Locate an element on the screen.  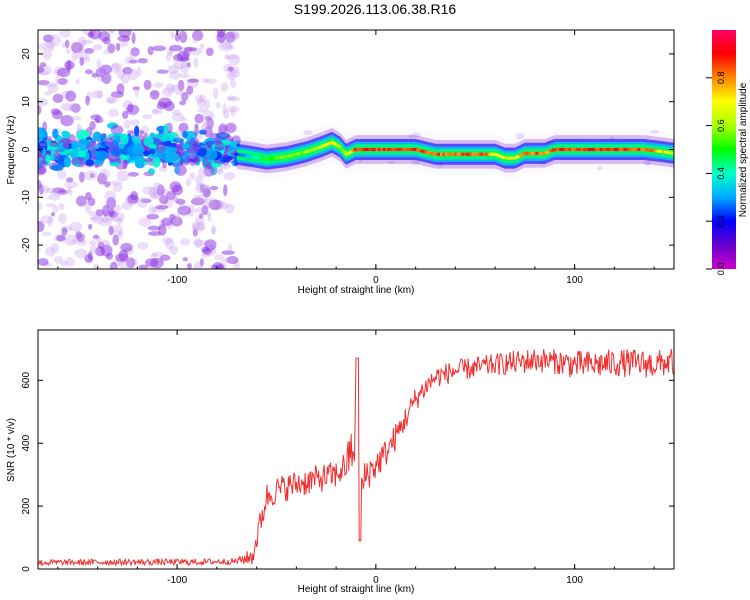
colorbar-gradient is located at coordinates (724, 149).